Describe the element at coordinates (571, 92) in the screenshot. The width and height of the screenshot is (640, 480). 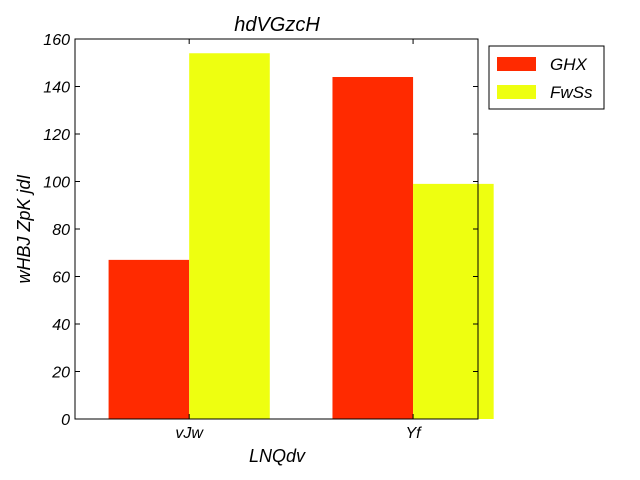
I see `legend-label-FwSs: FwSs` at that location.